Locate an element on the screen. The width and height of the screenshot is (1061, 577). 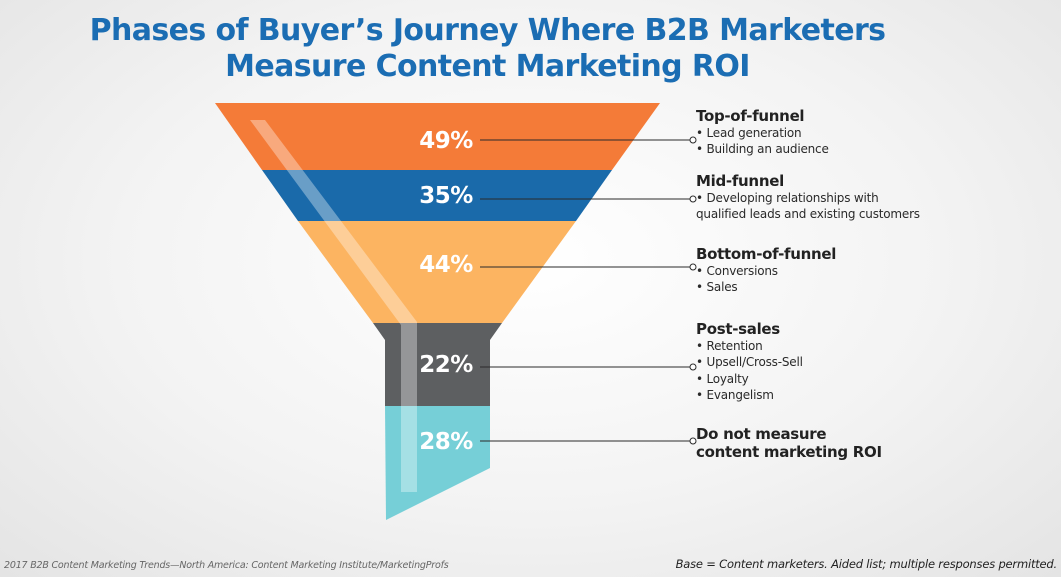
callout-do-not-measure: Do not measure content marketing ROI is located at coordinates (789, 443).